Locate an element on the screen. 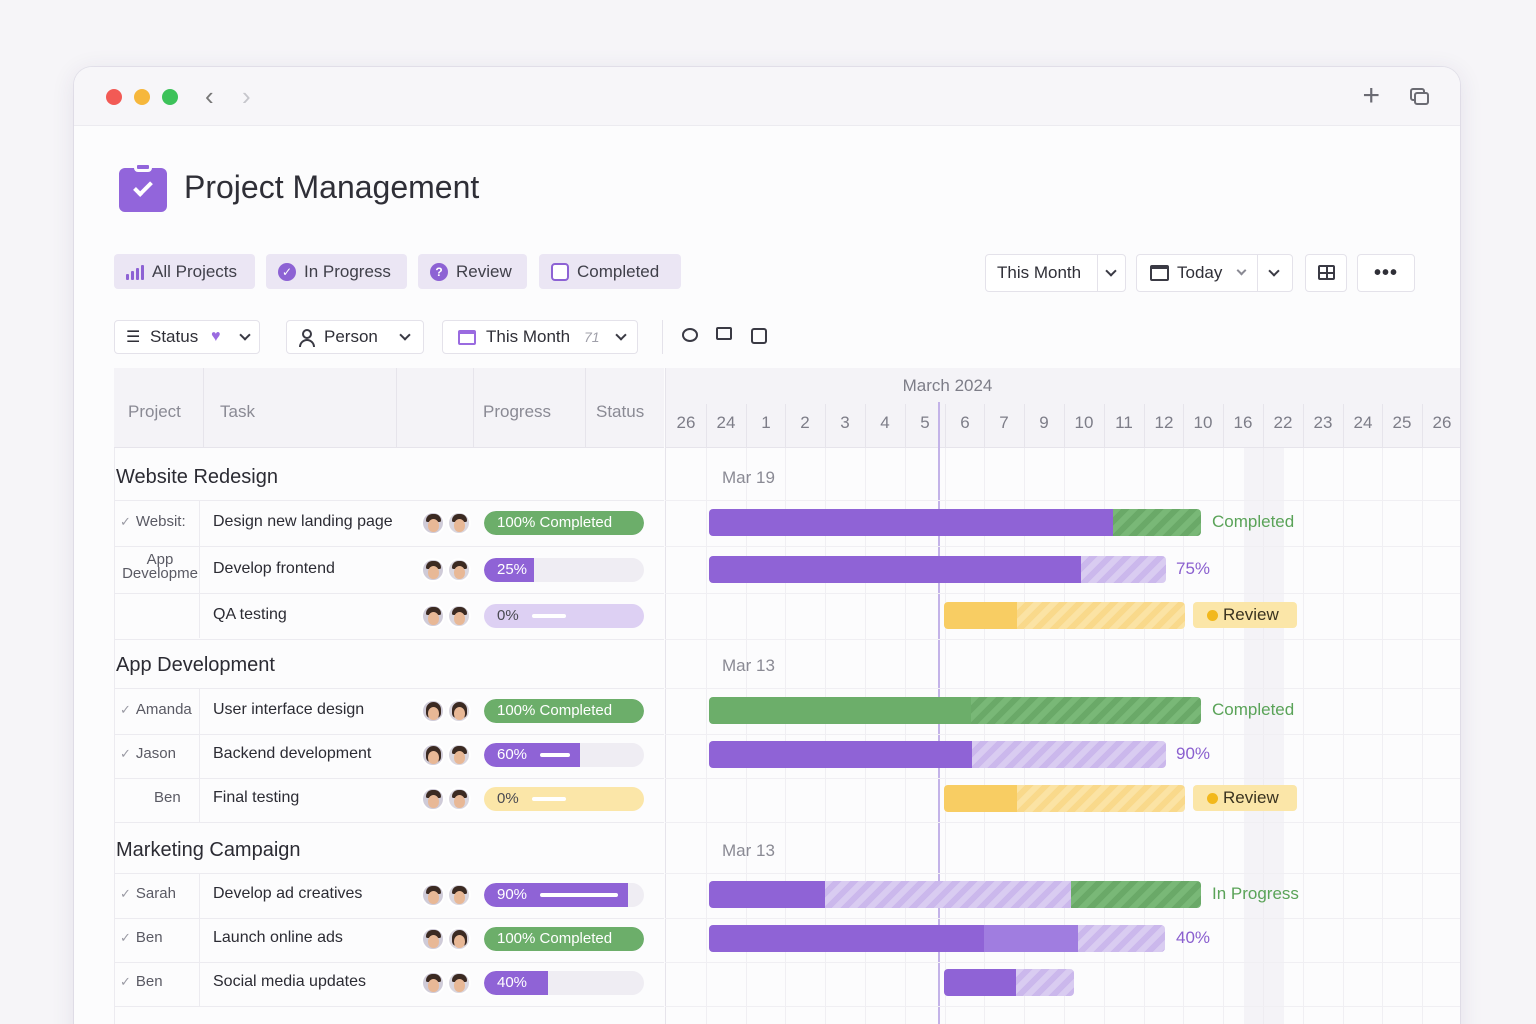  square-icon is located at coordinates (759, 336).